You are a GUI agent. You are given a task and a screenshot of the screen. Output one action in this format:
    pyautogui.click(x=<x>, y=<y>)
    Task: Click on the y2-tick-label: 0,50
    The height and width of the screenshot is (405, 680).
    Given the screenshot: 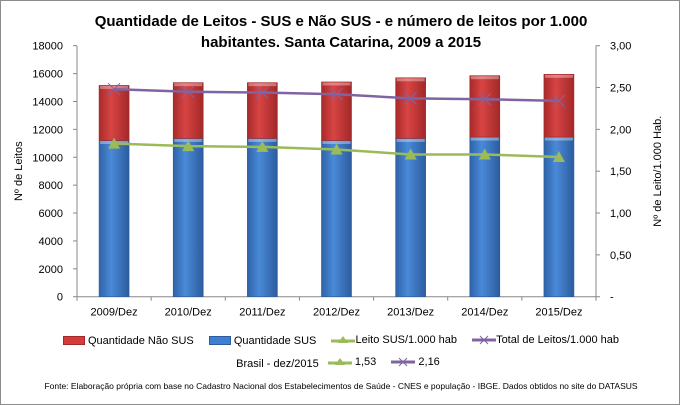 What is the action you would take?
    pyautogui.click(x=620, y=256)
    